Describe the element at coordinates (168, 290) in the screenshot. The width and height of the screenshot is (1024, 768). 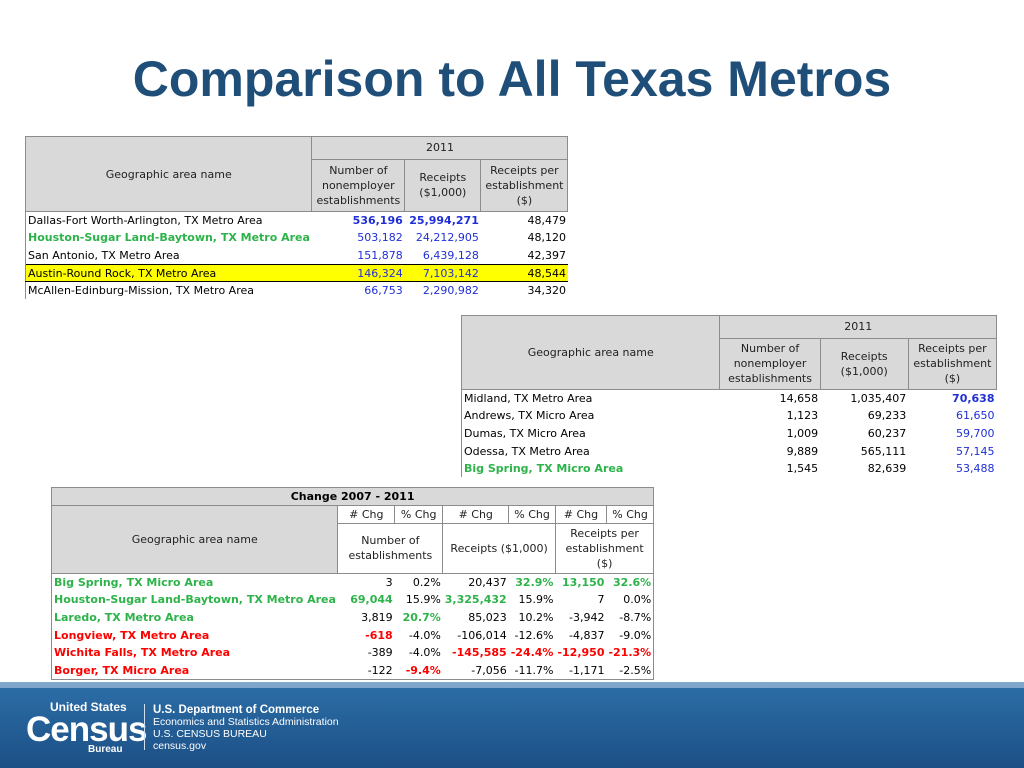
I see `area-name: McAllen-Edinburg-Mission, TX Metro Area` at that location.